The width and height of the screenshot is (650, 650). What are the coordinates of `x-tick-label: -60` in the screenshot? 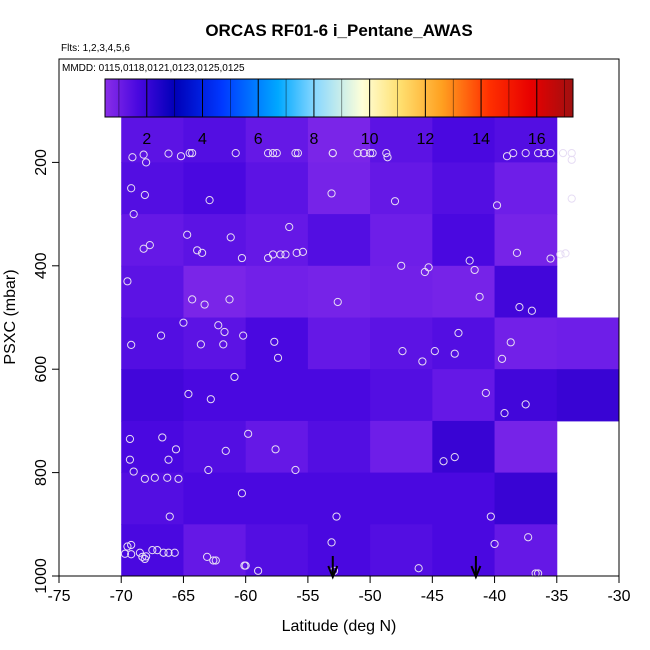 It's located at (245, 596).